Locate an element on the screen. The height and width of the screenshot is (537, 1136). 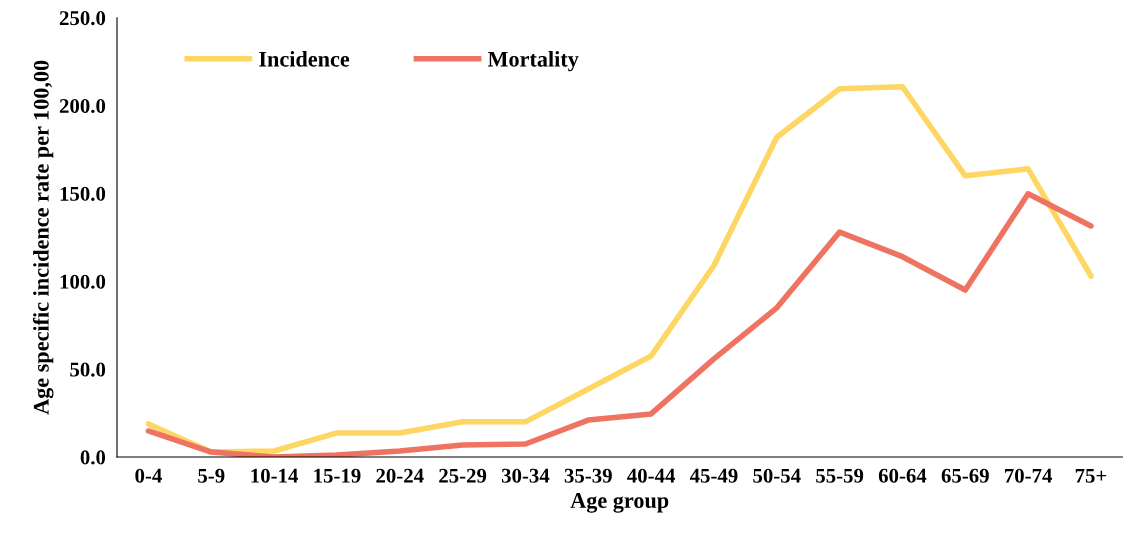
x-tick-label: 50-54 is located at coordinates (777, 475).